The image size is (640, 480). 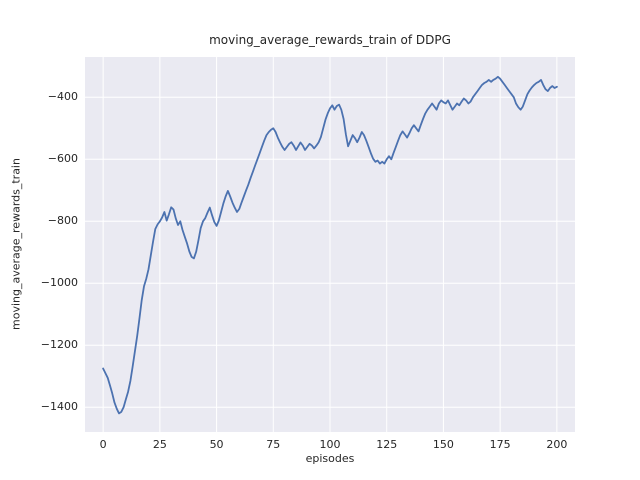 I want to click on x-tick-label: 175, so click(x=500, y=444).